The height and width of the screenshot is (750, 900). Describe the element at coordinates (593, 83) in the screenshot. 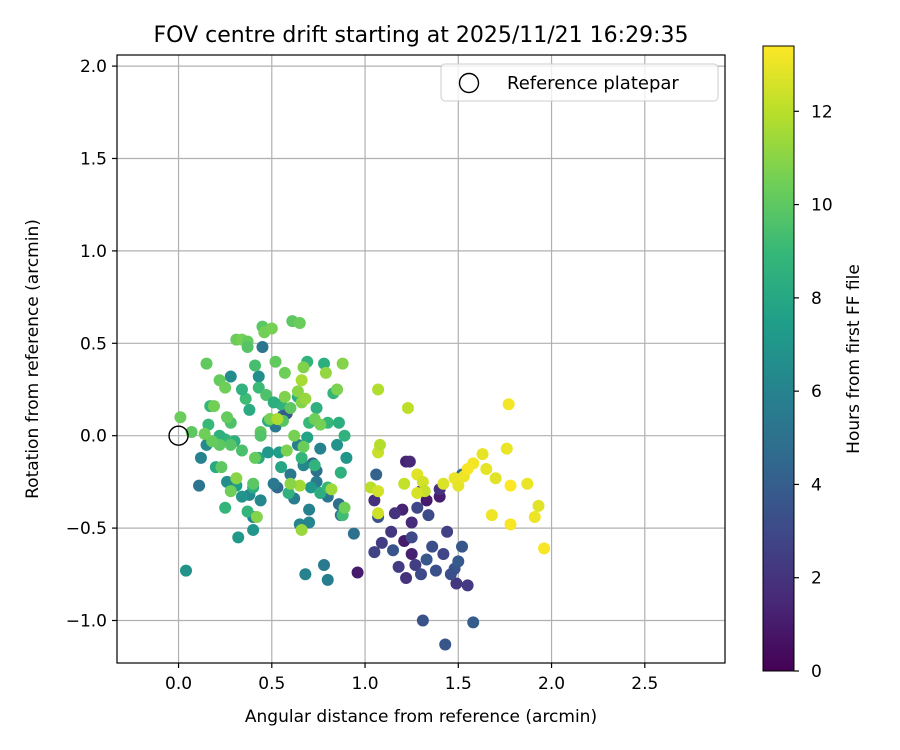

I see `legend-entry-reference-platepar: Reference platepar` at that location.